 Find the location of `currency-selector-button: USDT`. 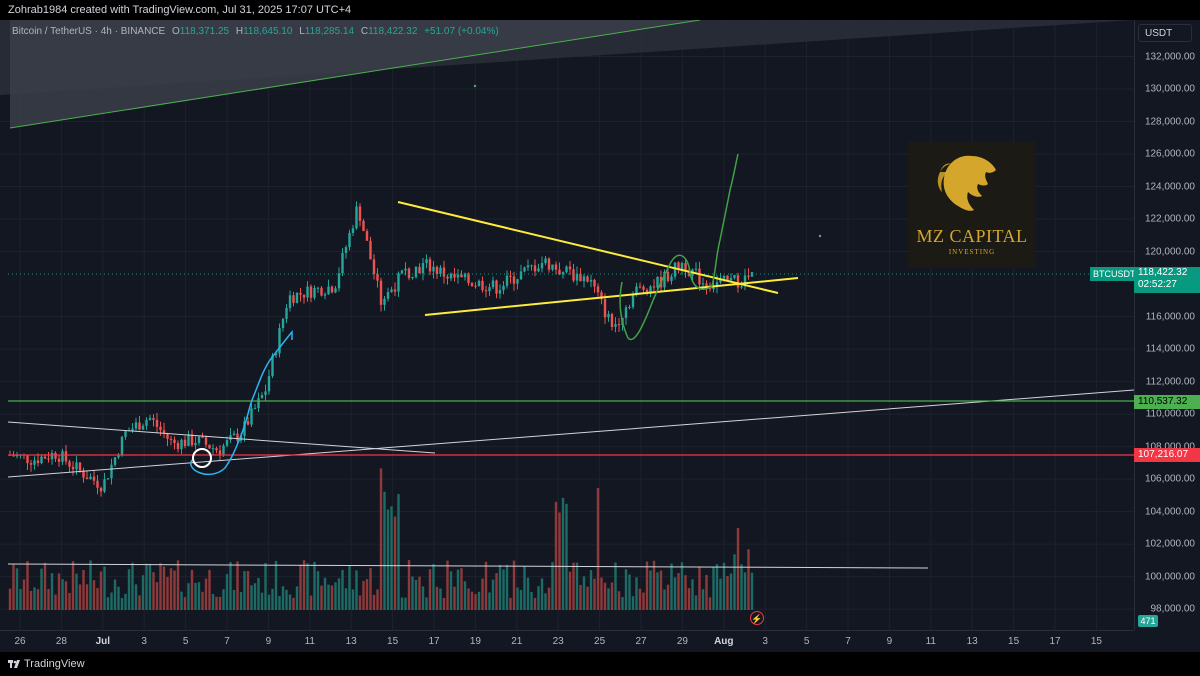

currency-selector-button: USDT is located at coordinates (1165, 33).